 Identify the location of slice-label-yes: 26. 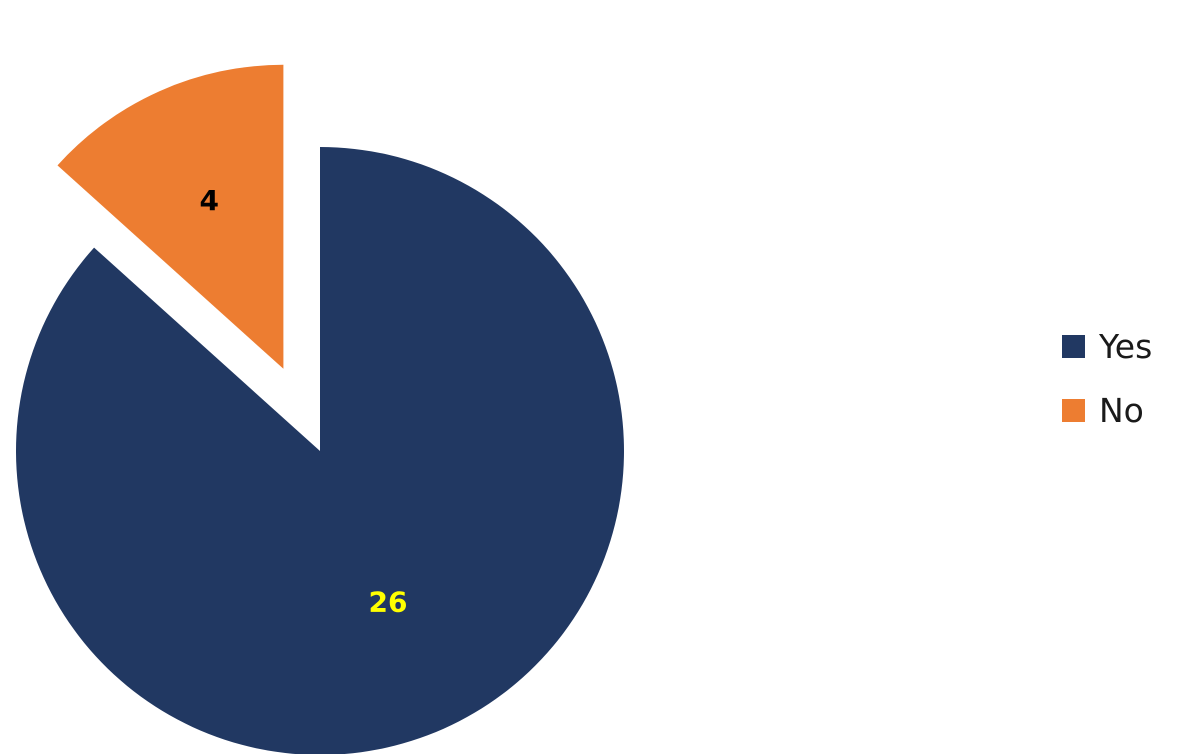
(388, 602).